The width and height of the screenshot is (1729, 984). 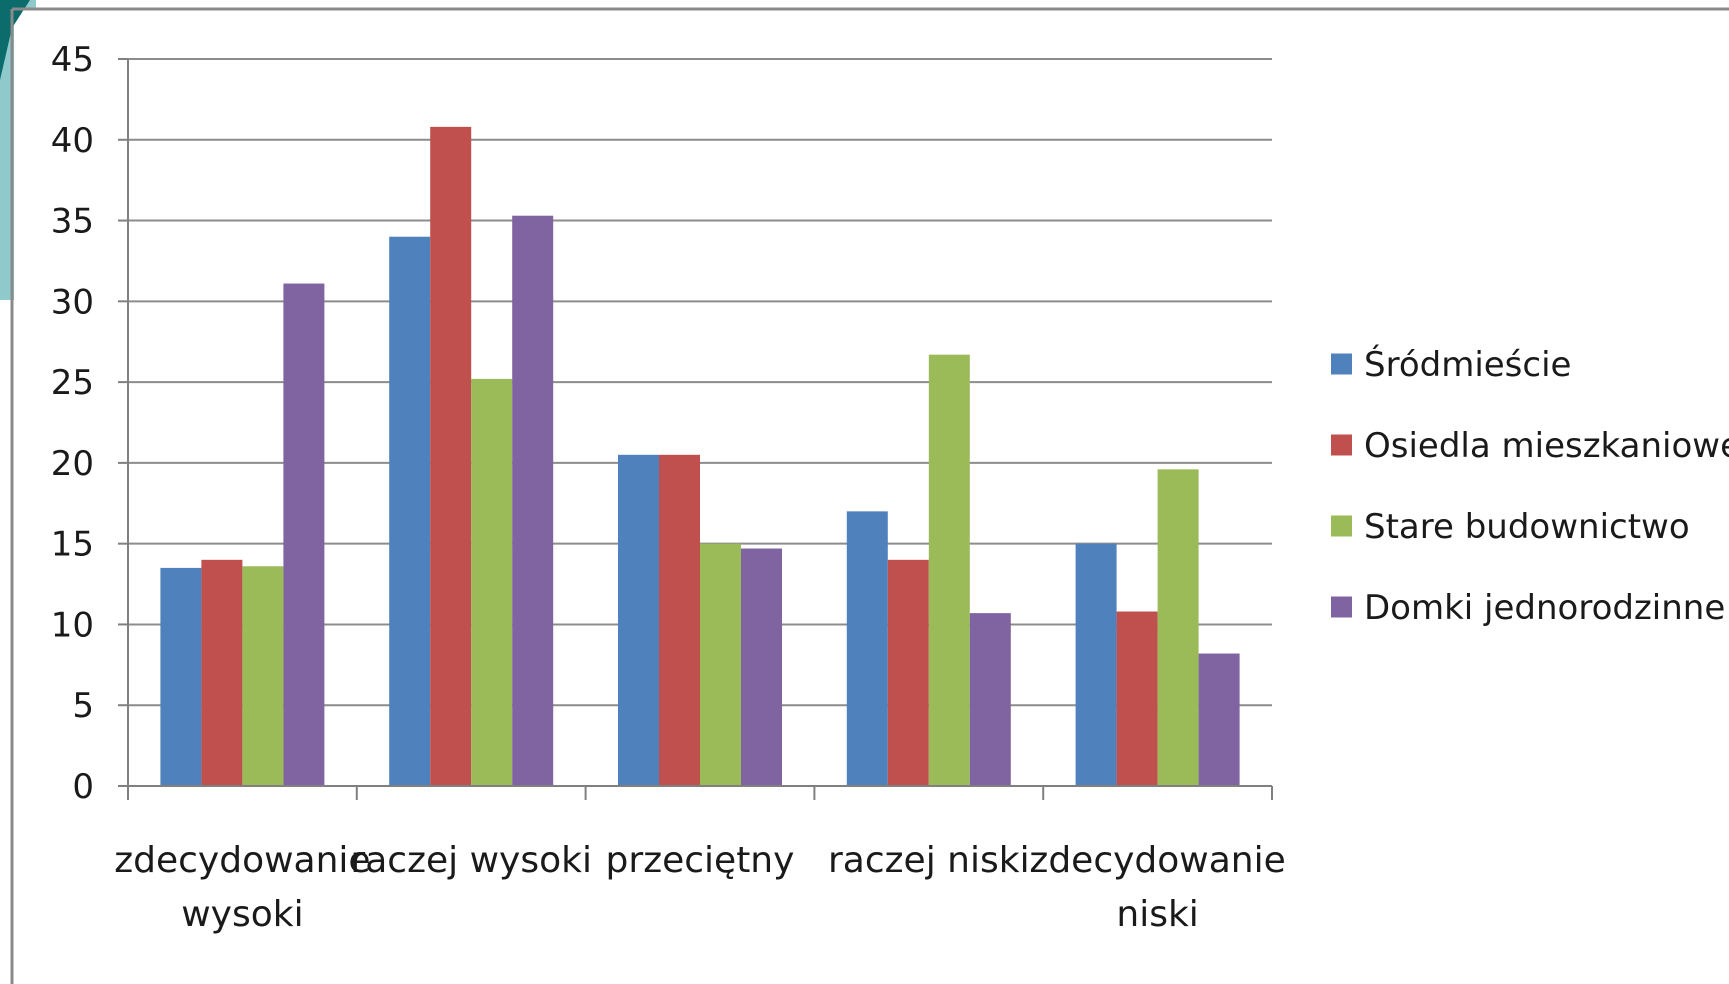 What do you see at coordinates (1544, 608) in the screenshot?
I see `legend-label: Domki jednorodzinne` at bounding box center [1544, 608].